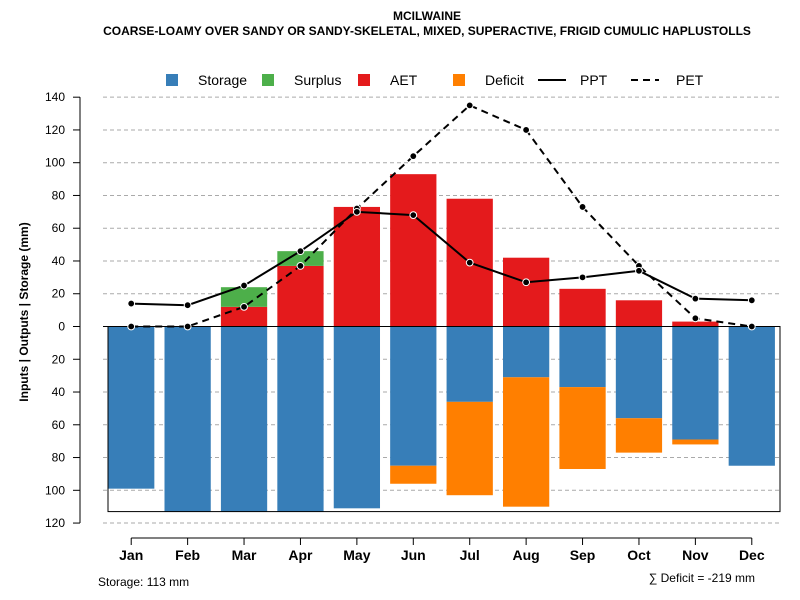  Describe the element at coordinates (61, 327) in the screenshot. I see `y-tick-label: 0` at that location.